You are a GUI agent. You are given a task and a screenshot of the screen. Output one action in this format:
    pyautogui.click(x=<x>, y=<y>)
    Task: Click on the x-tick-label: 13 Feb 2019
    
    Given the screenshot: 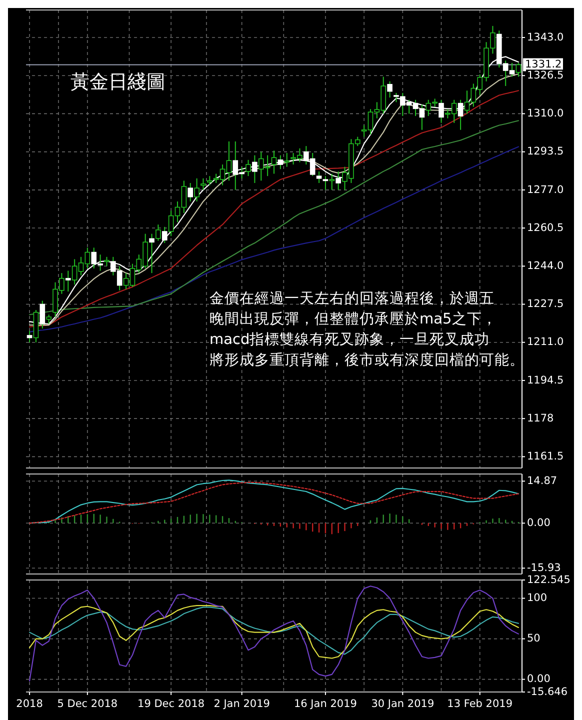 What is the action you would take?
    pyautogui.click(x=480, y=704)
    